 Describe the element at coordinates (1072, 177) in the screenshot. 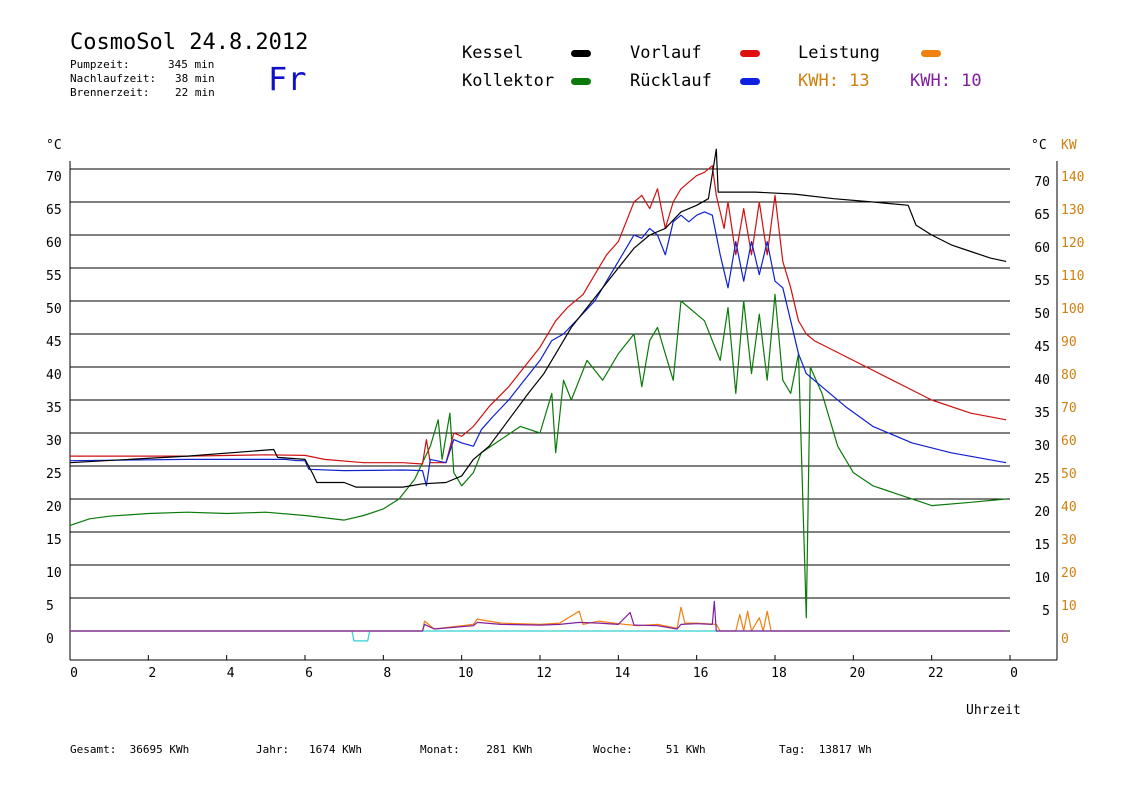

I see `y-tick-label-power-140: 140` at that location.